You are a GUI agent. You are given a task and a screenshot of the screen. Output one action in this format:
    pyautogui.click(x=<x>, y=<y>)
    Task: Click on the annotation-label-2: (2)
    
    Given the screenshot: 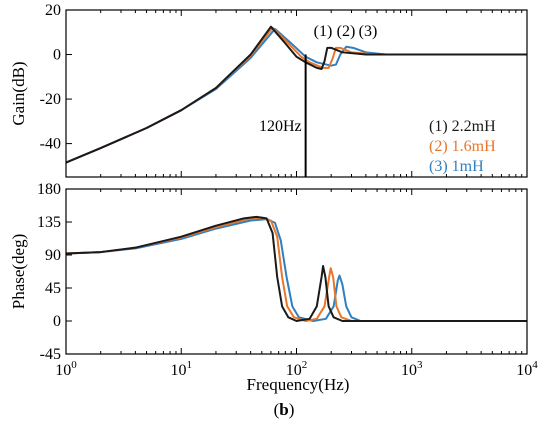 What is the action you would take?
    pyautogui.click(x=346, y=31)
    